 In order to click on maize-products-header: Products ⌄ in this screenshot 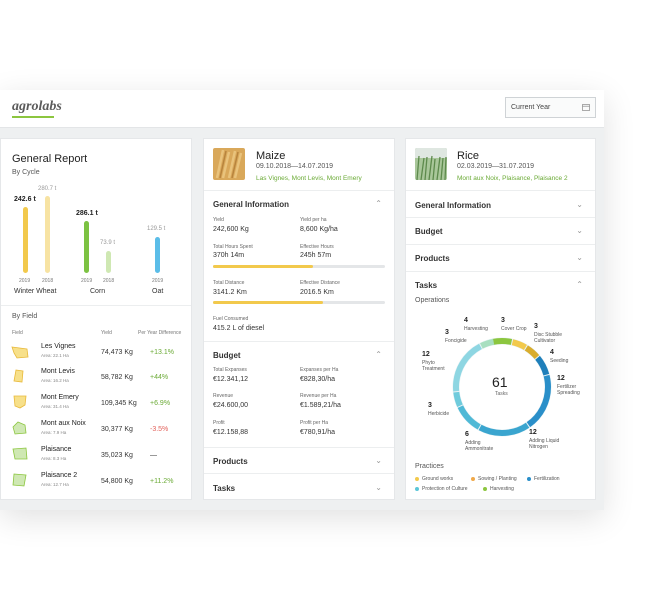, I will do `click(299, 460)`.